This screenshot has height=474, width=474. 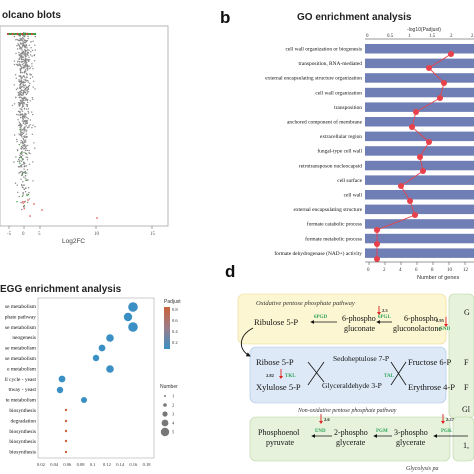 What do you see at coordinates (22, 411) in the screenshot?
I see `kegg-term-label: biosynthesis` at bounding box center [22, 411].